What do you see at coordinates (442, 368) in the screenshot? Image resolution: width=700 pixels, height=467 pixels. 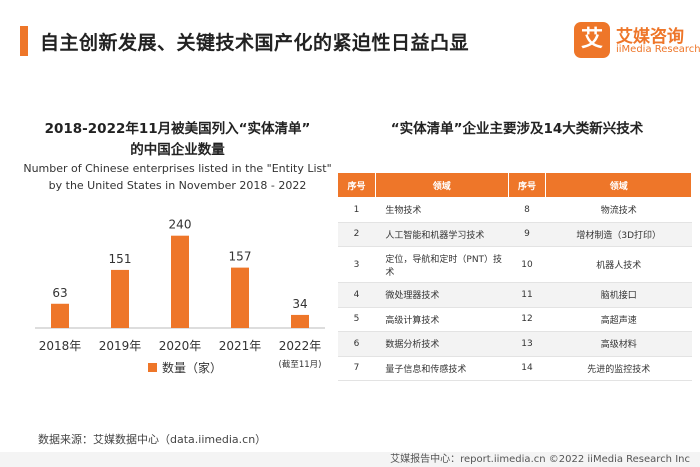 I see `row-field-left: 量子信息和传感技术` at bounding box center [442, 368].